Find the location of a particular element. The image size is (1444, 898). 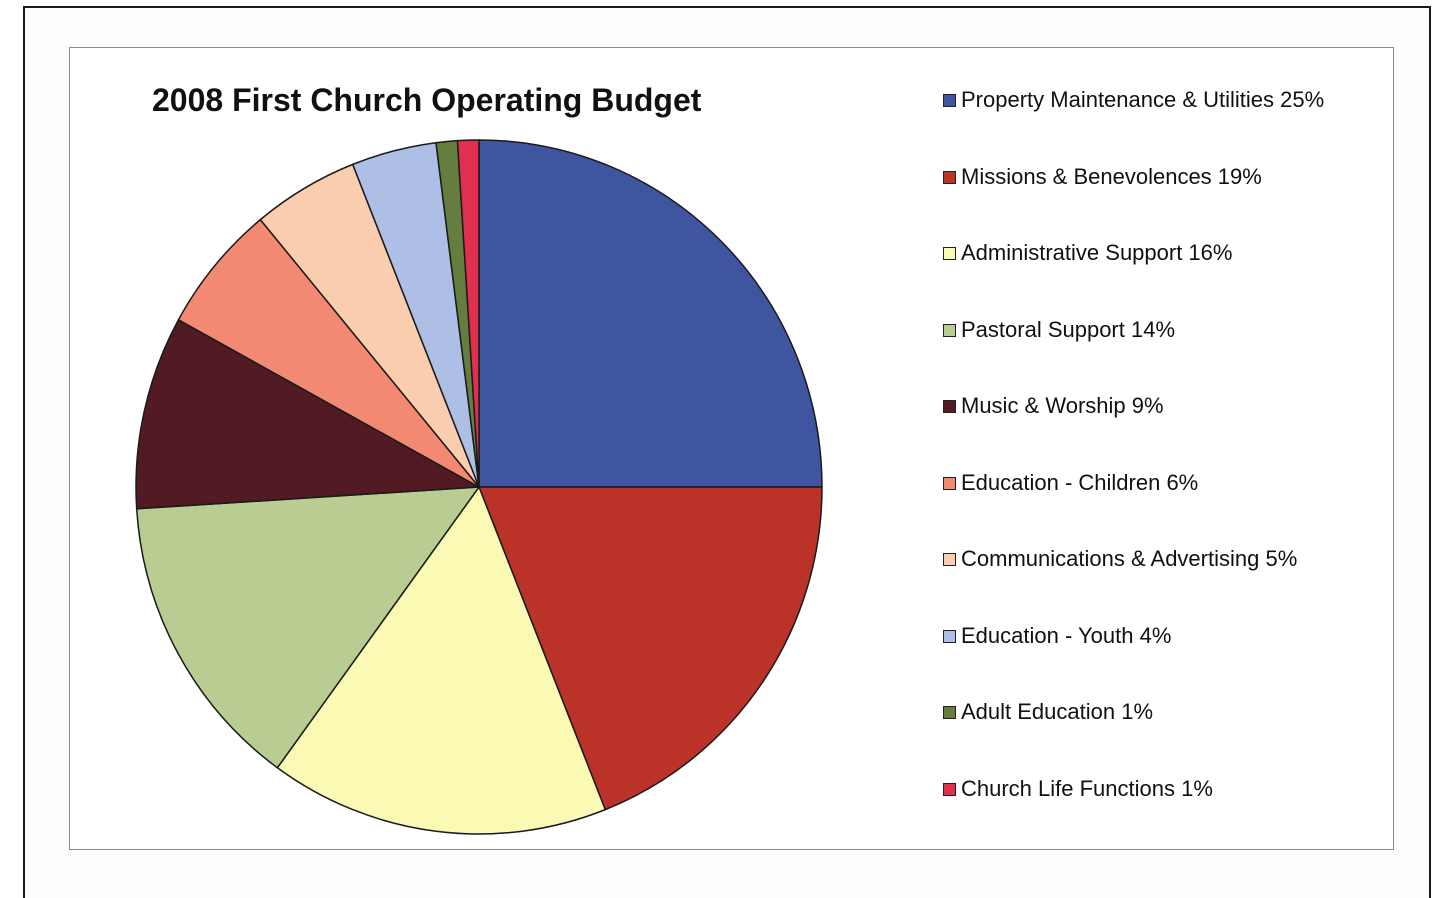

legend-label: Education - Children 6% is located at coordinates (1080, 482).